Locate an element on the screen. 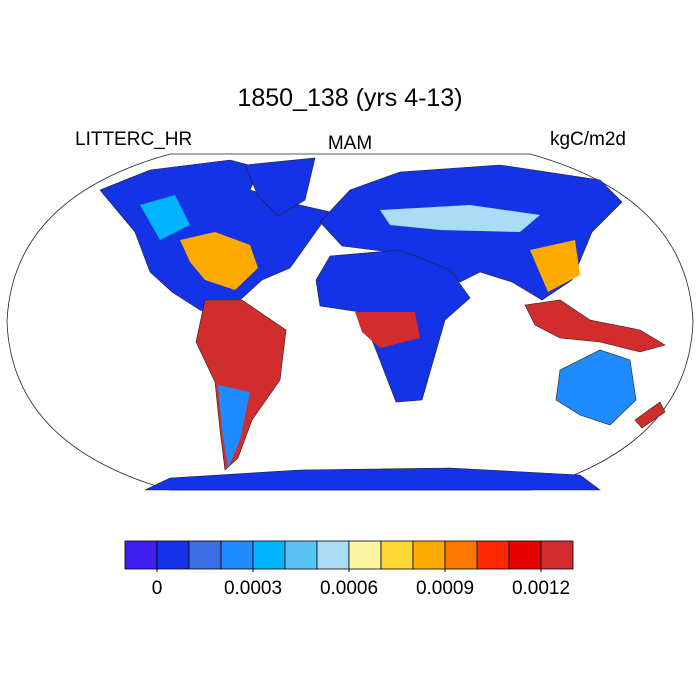  greenland is located at coordinates (280, 187).